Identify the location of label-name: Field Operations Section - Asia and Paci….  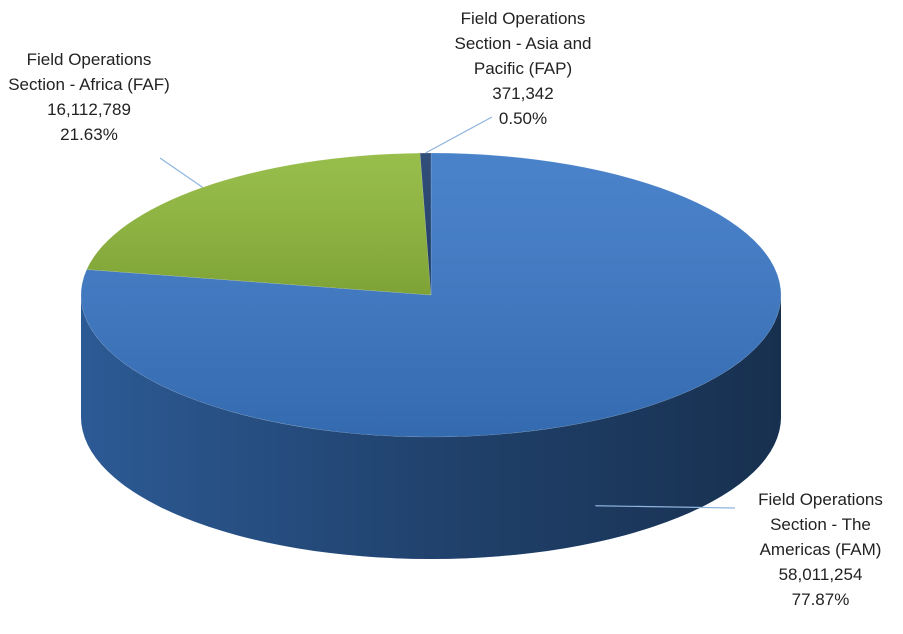
(523, 43).